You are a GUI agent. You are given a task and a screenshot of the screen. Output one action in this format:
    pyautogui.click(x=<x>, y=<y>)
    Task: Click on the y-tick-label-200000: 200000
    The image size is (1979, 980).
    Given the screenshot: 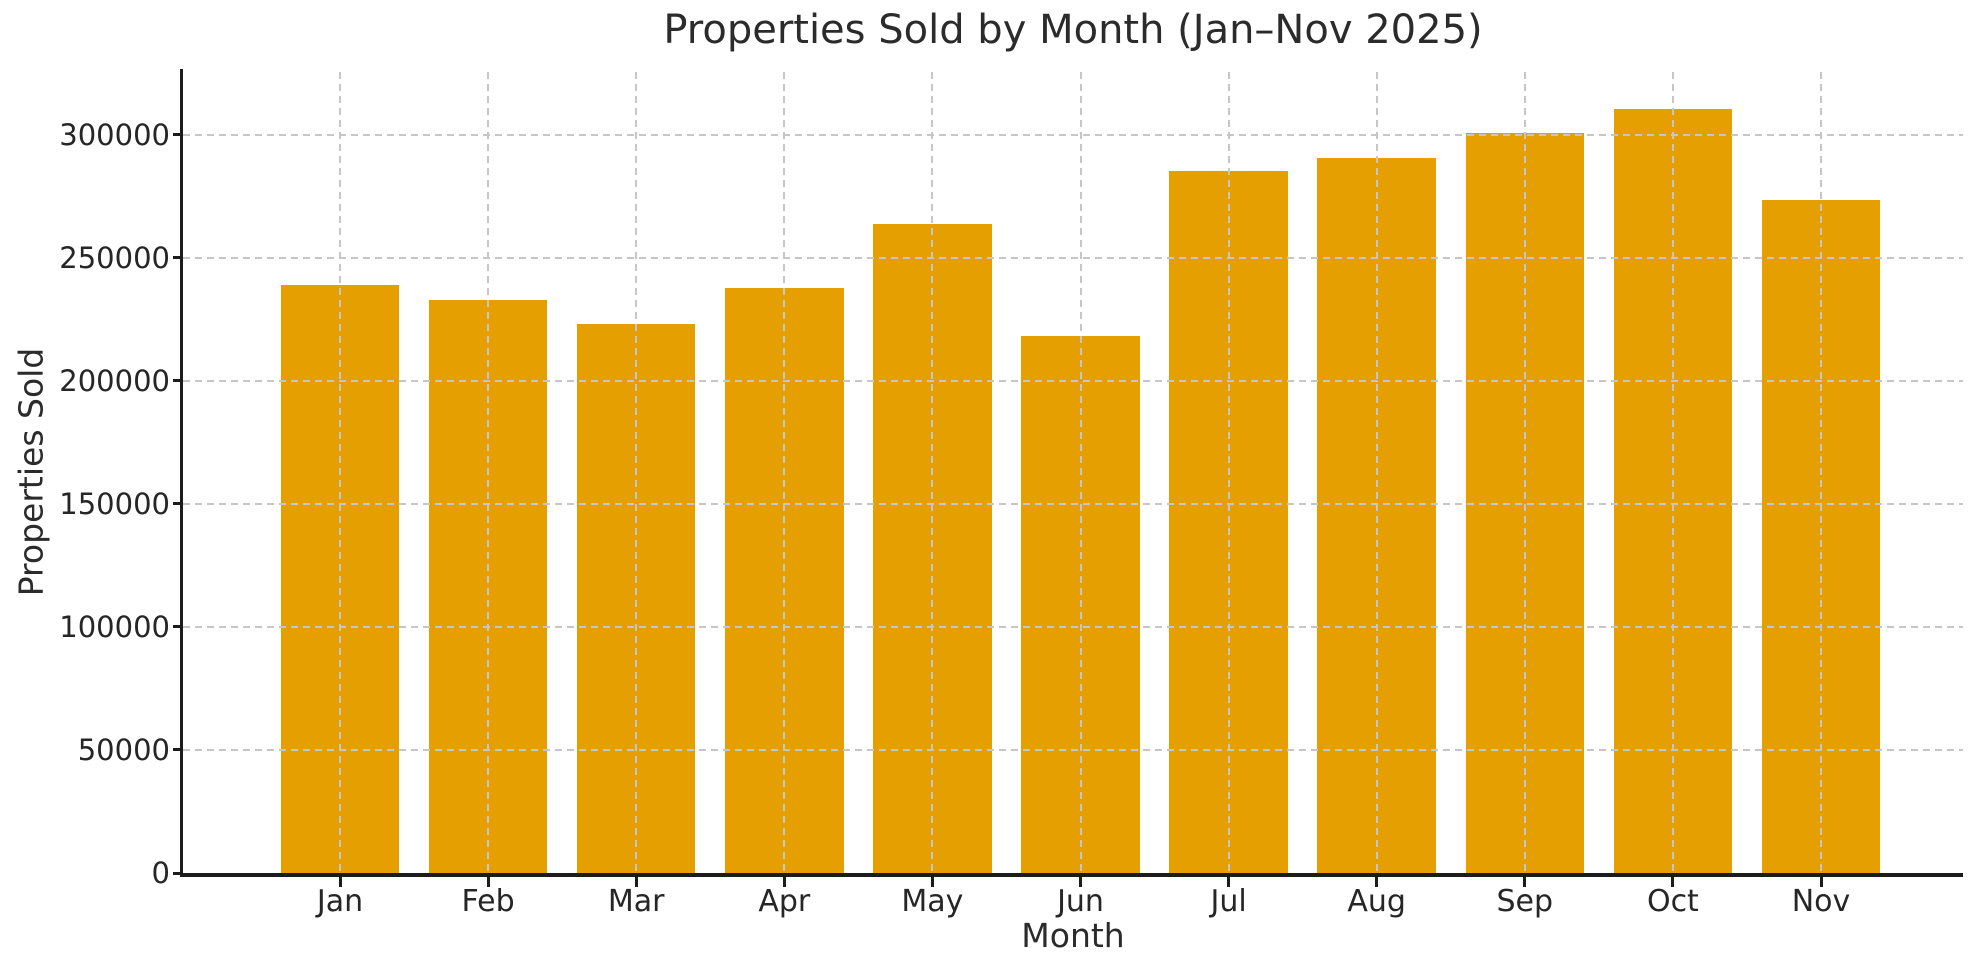 What is the action you would take?
    pyautogui.click(x=114, y=380)
    